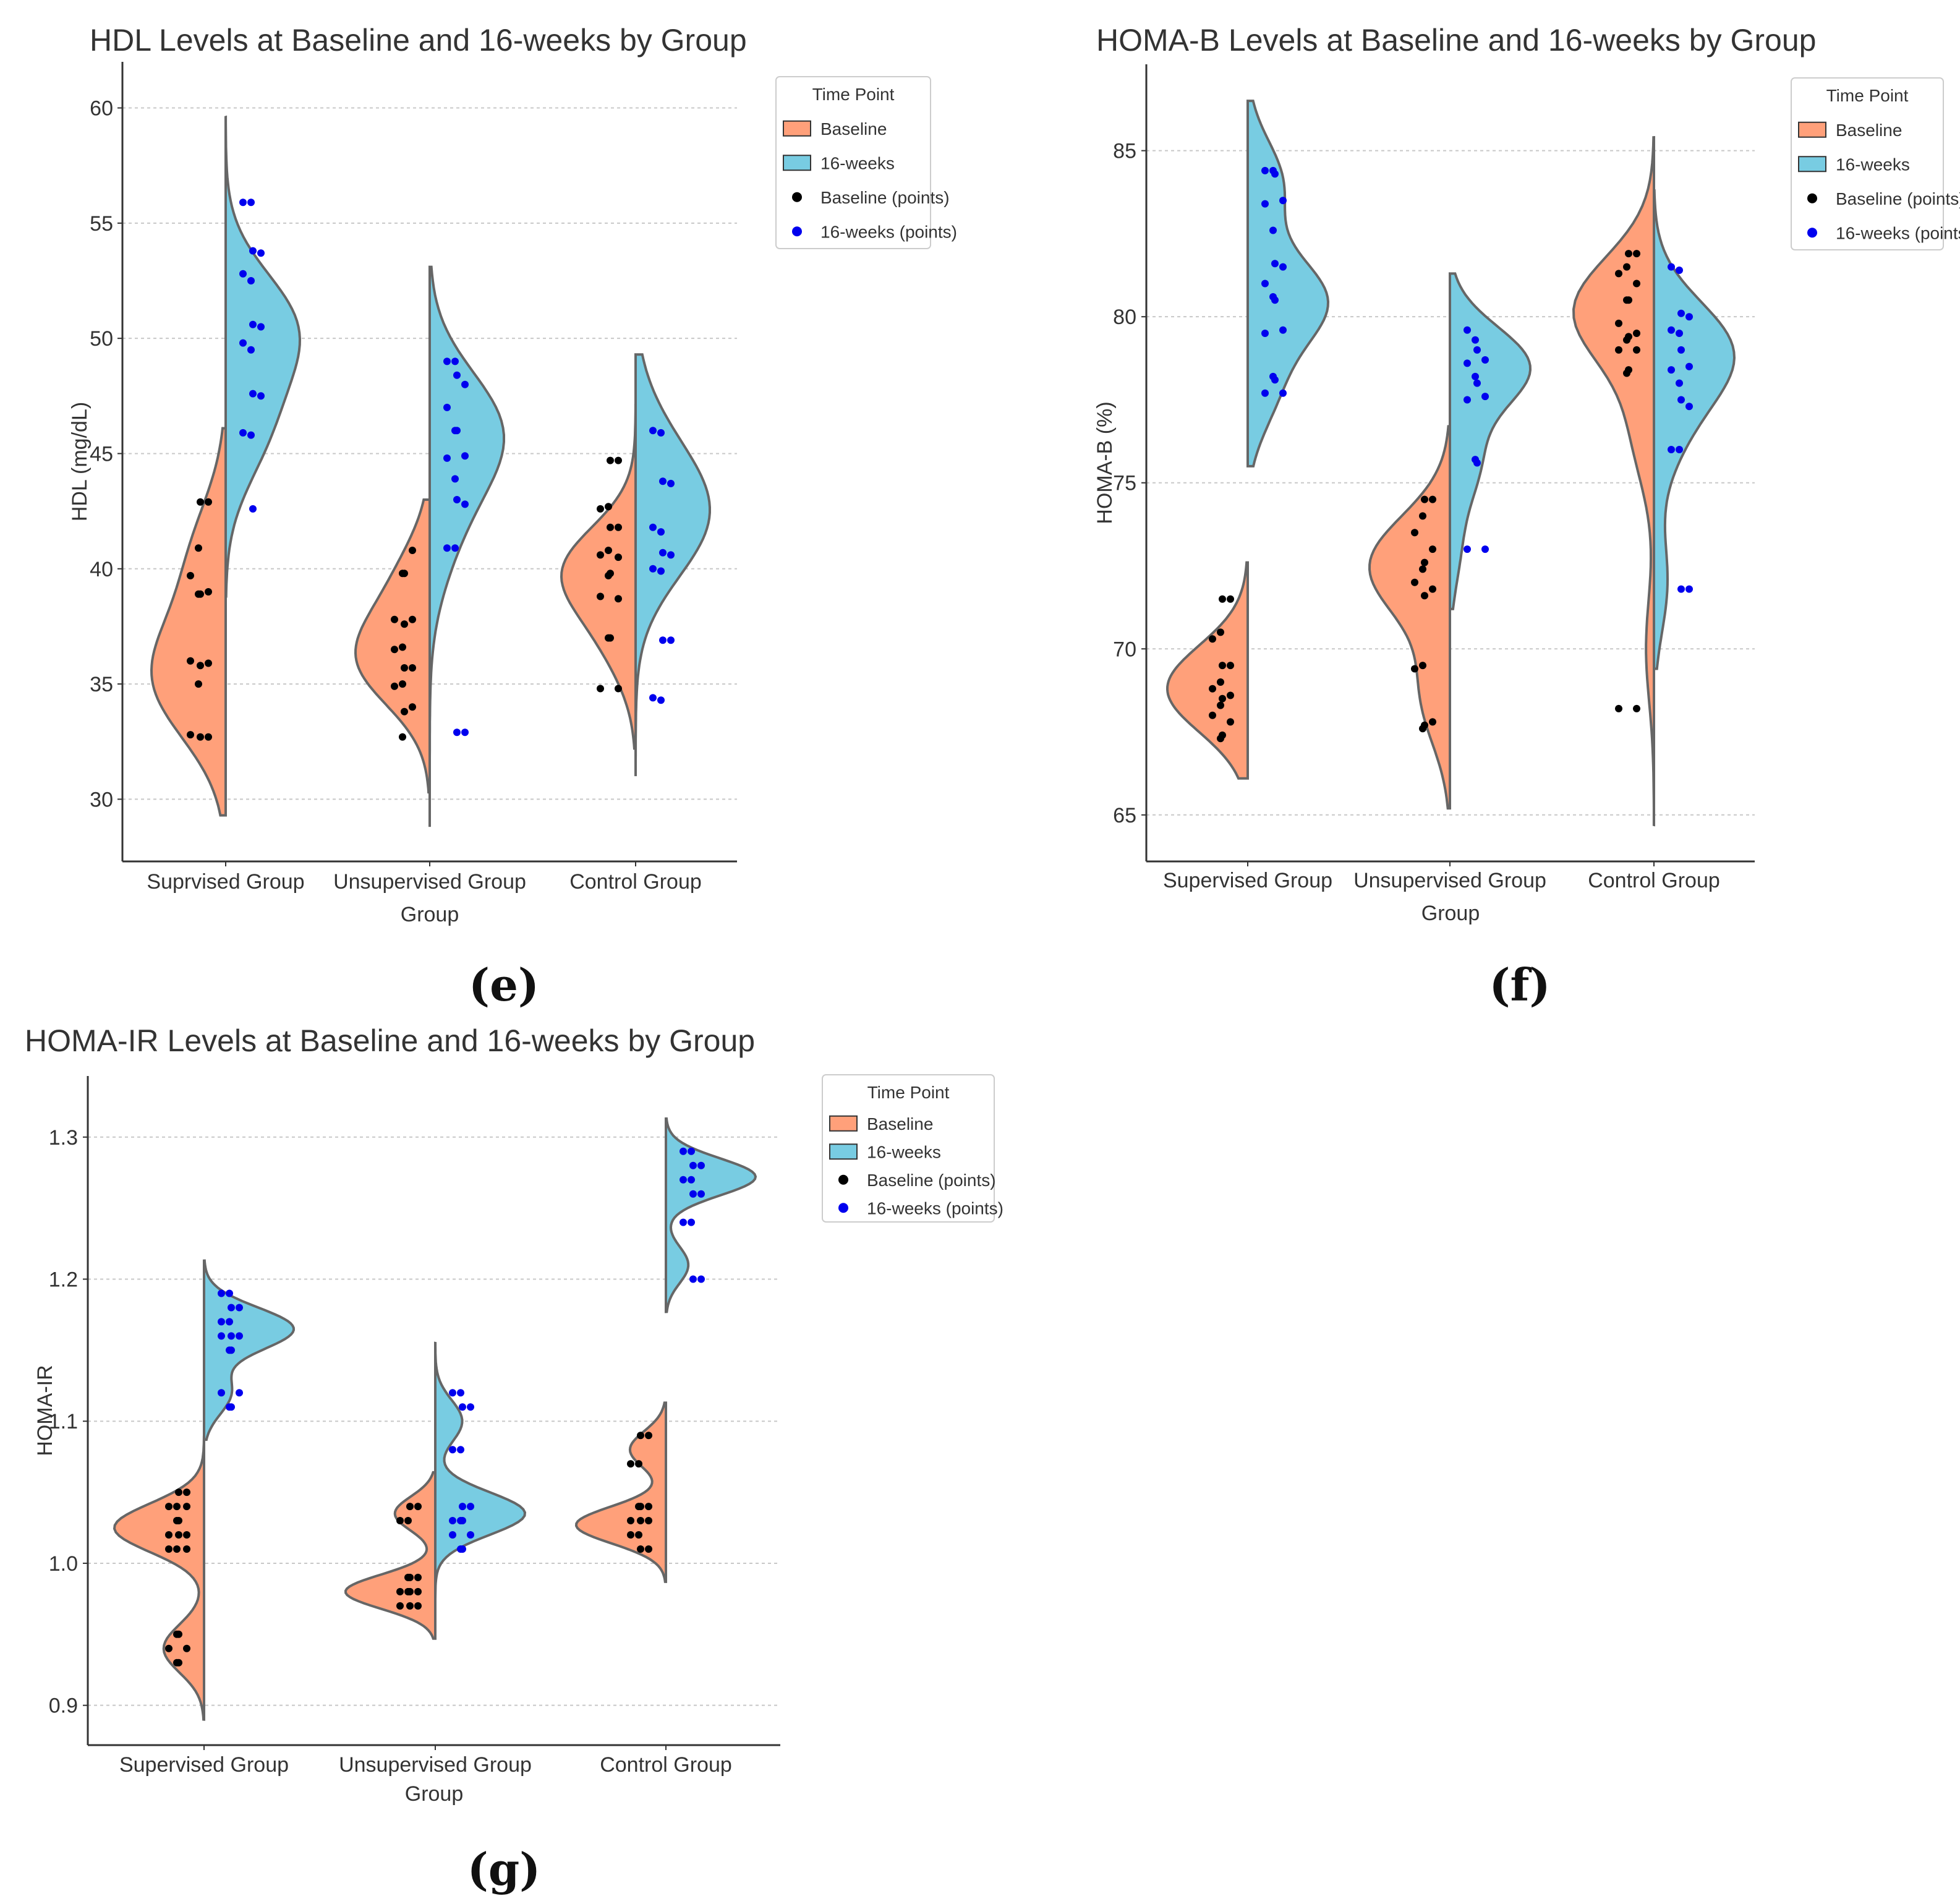 The image size is (1960, 1896). What do you see at coordinates (101, 684) in the screenshot?
I see `y-tick-label: 35` at bounding box center [101, 684].